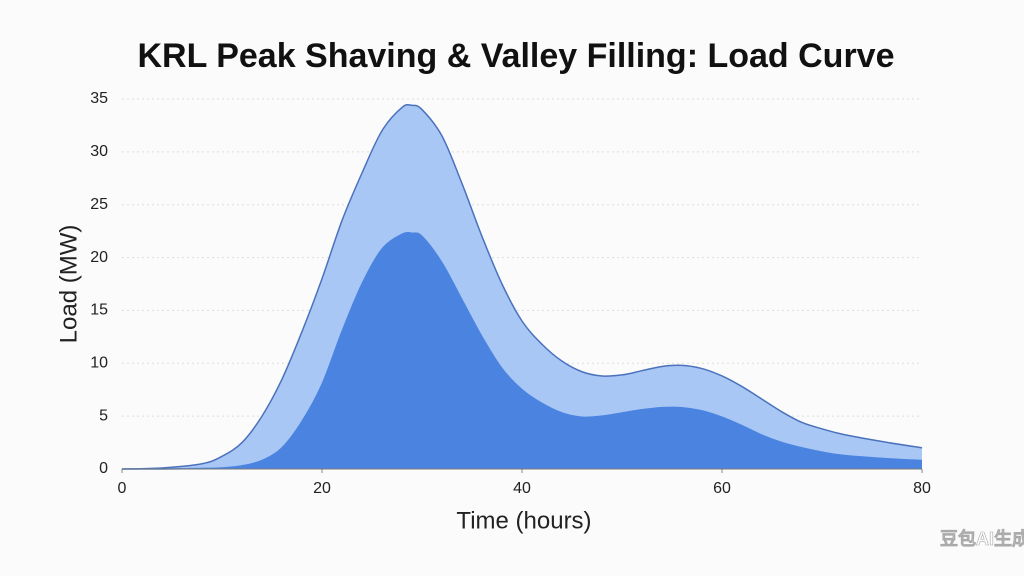 The width and height of the screenshot is (1024, 576). I want to click on x-tick-label: 60, so click(722, 488).